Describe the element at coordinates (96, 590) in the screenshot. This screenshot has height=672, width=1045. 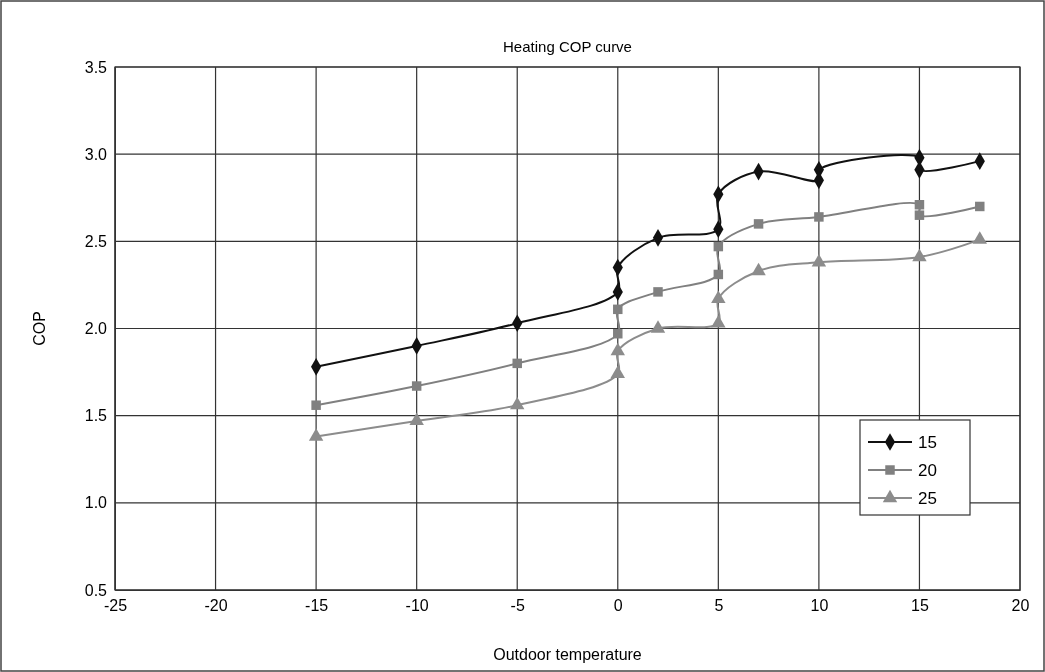
I see `y-tick-label: 0.5` at that location.